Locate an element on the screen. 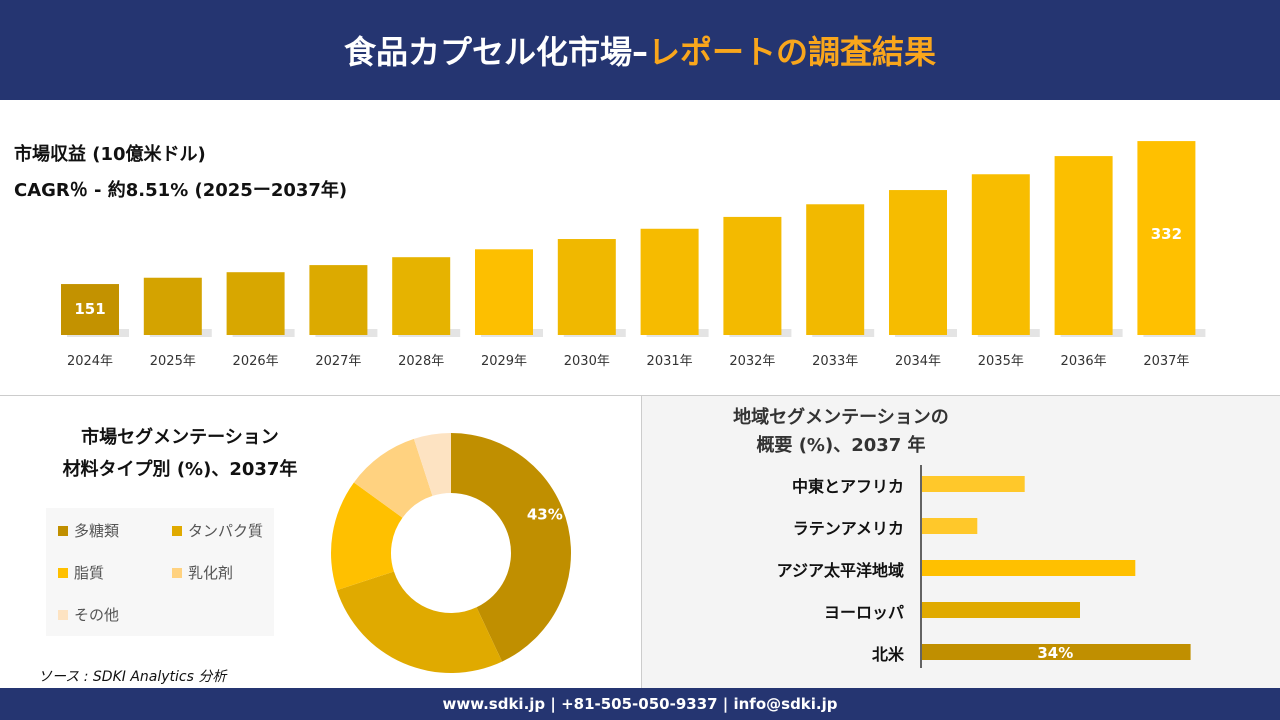 The width and height of the screenshot is (1280, 720). year-tick-label: 2033年 is located at coordinates (835, 361).